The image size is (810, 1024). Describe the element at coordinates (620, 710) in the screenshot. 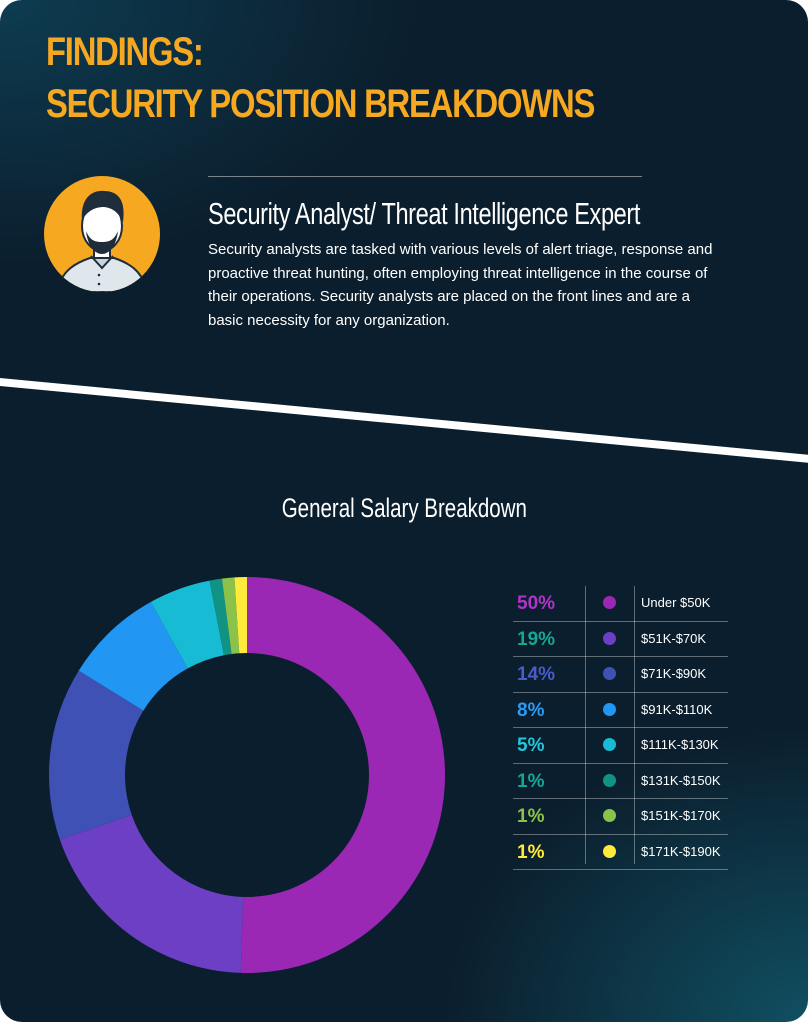

I see `legend-row: 8% $91K-$110K` at that location.